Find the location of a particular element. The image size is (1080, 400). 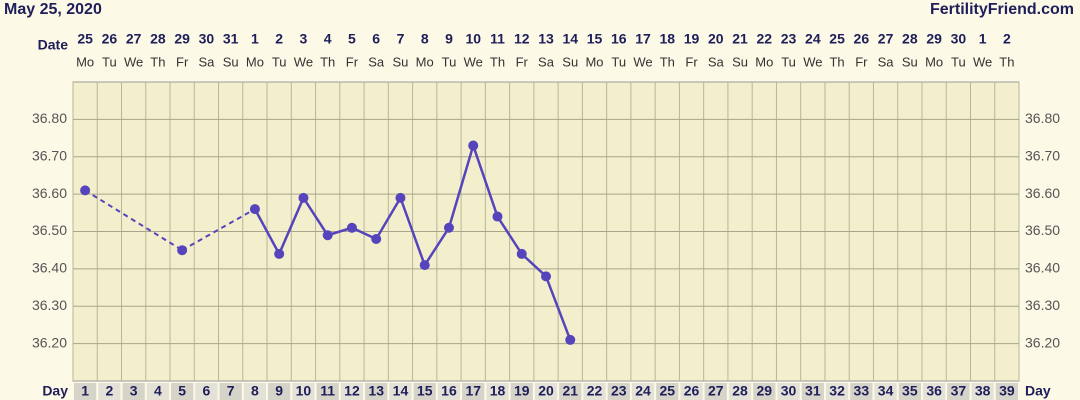

date: 7 is located at coordinates (401, 39).